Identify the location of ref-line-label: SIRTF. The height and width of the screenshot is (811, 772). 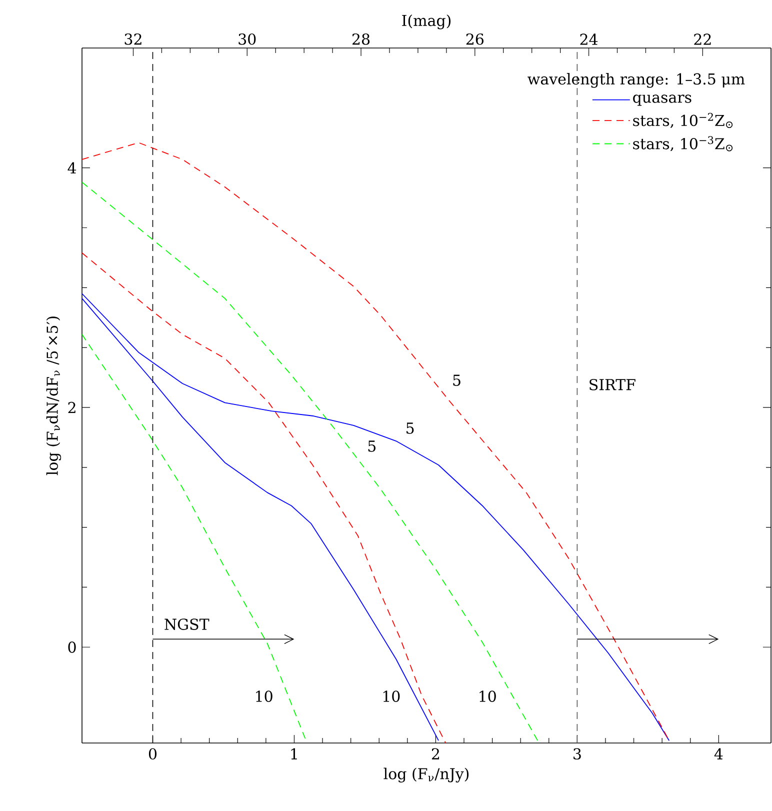
(613, 384).